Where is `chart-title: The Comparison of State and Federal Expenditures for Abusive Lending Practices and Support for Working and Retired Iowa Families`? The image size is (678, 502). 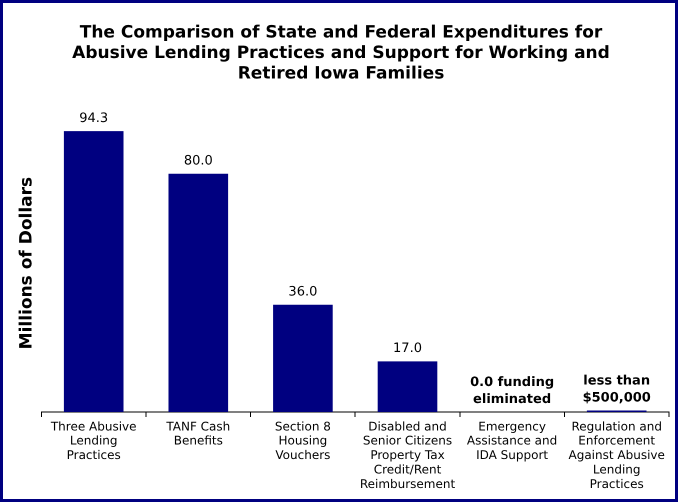 chart-title: The Comparison of State and Federal Expenditures for Abusive Lending Practices and Support for Working and Retired Iowa Families is located at coordinates (341, 53).